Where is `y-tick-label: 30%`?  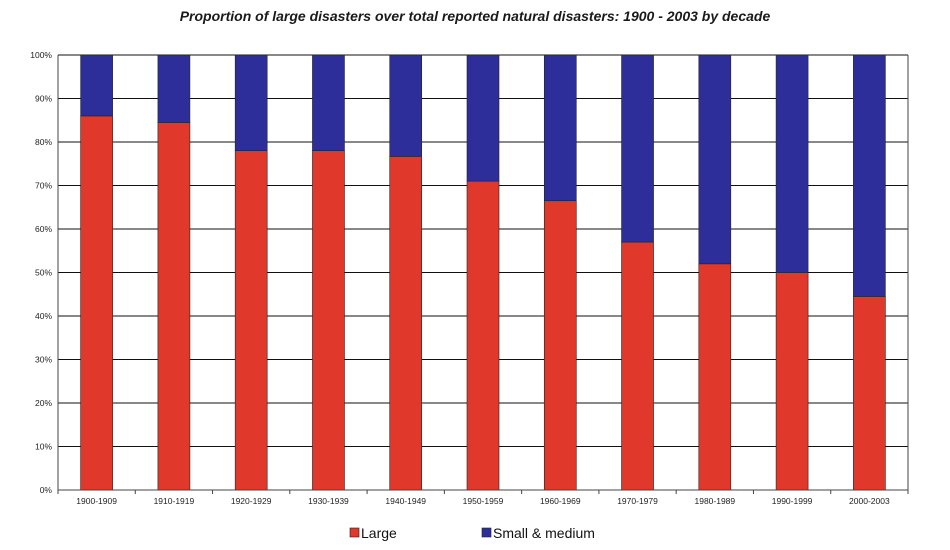 y-tick-label: 30% is located at coordinates (43, 360).